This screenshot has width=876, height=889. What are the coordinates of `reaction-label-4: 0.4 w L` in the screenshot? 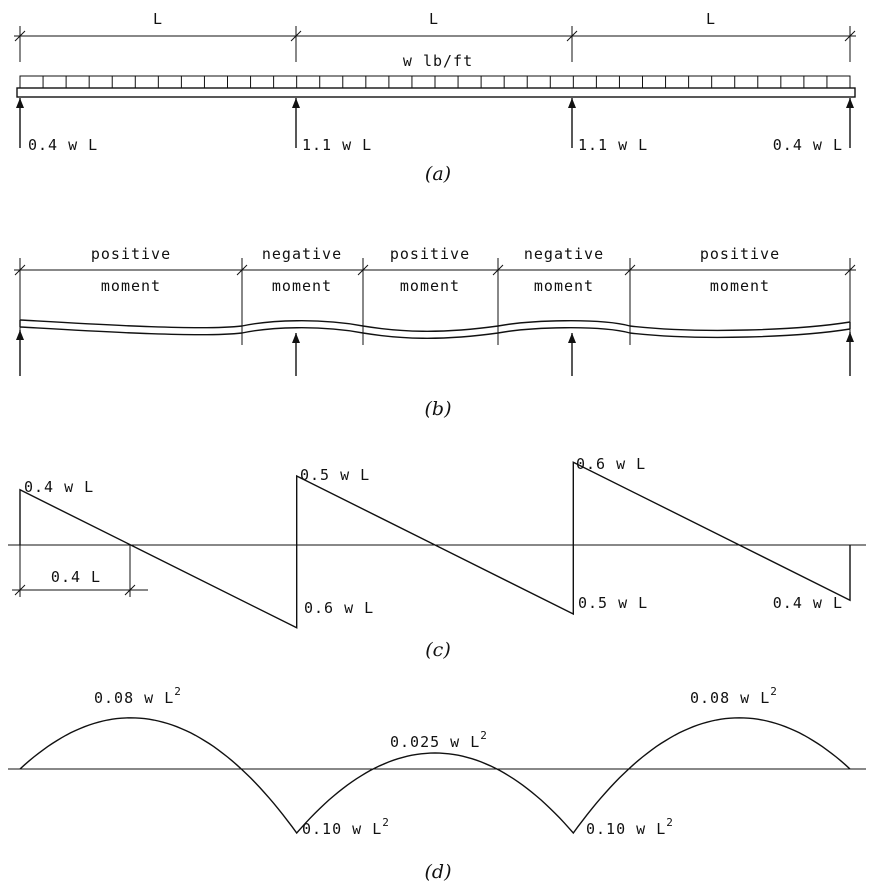 It's located at (808, 145).